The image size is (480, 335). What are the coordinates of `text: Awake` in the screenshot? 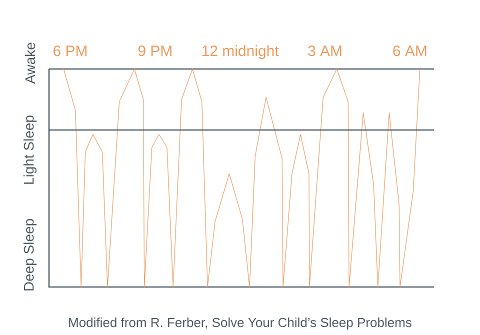 It's located at (30, 63).